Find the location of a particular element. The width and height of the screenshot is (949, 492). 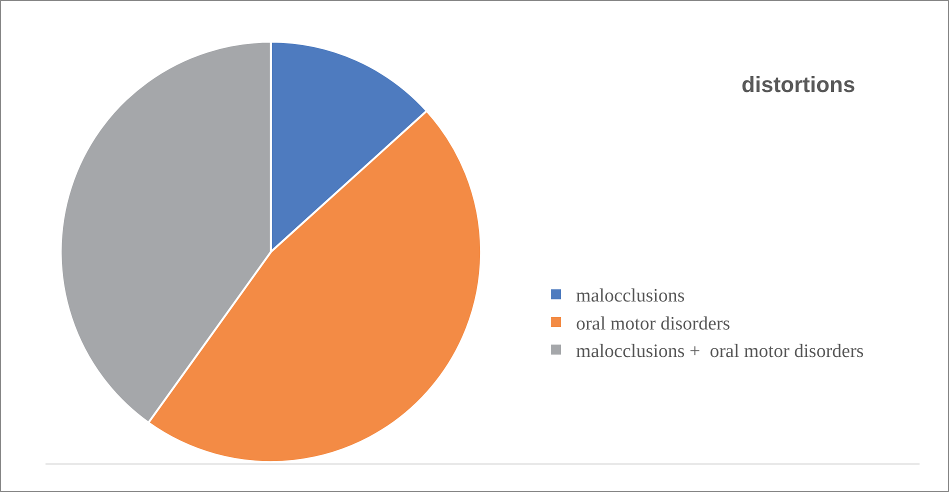

legend-label: malocclusions + oral motor disorders is located at coordinates (720, 351).